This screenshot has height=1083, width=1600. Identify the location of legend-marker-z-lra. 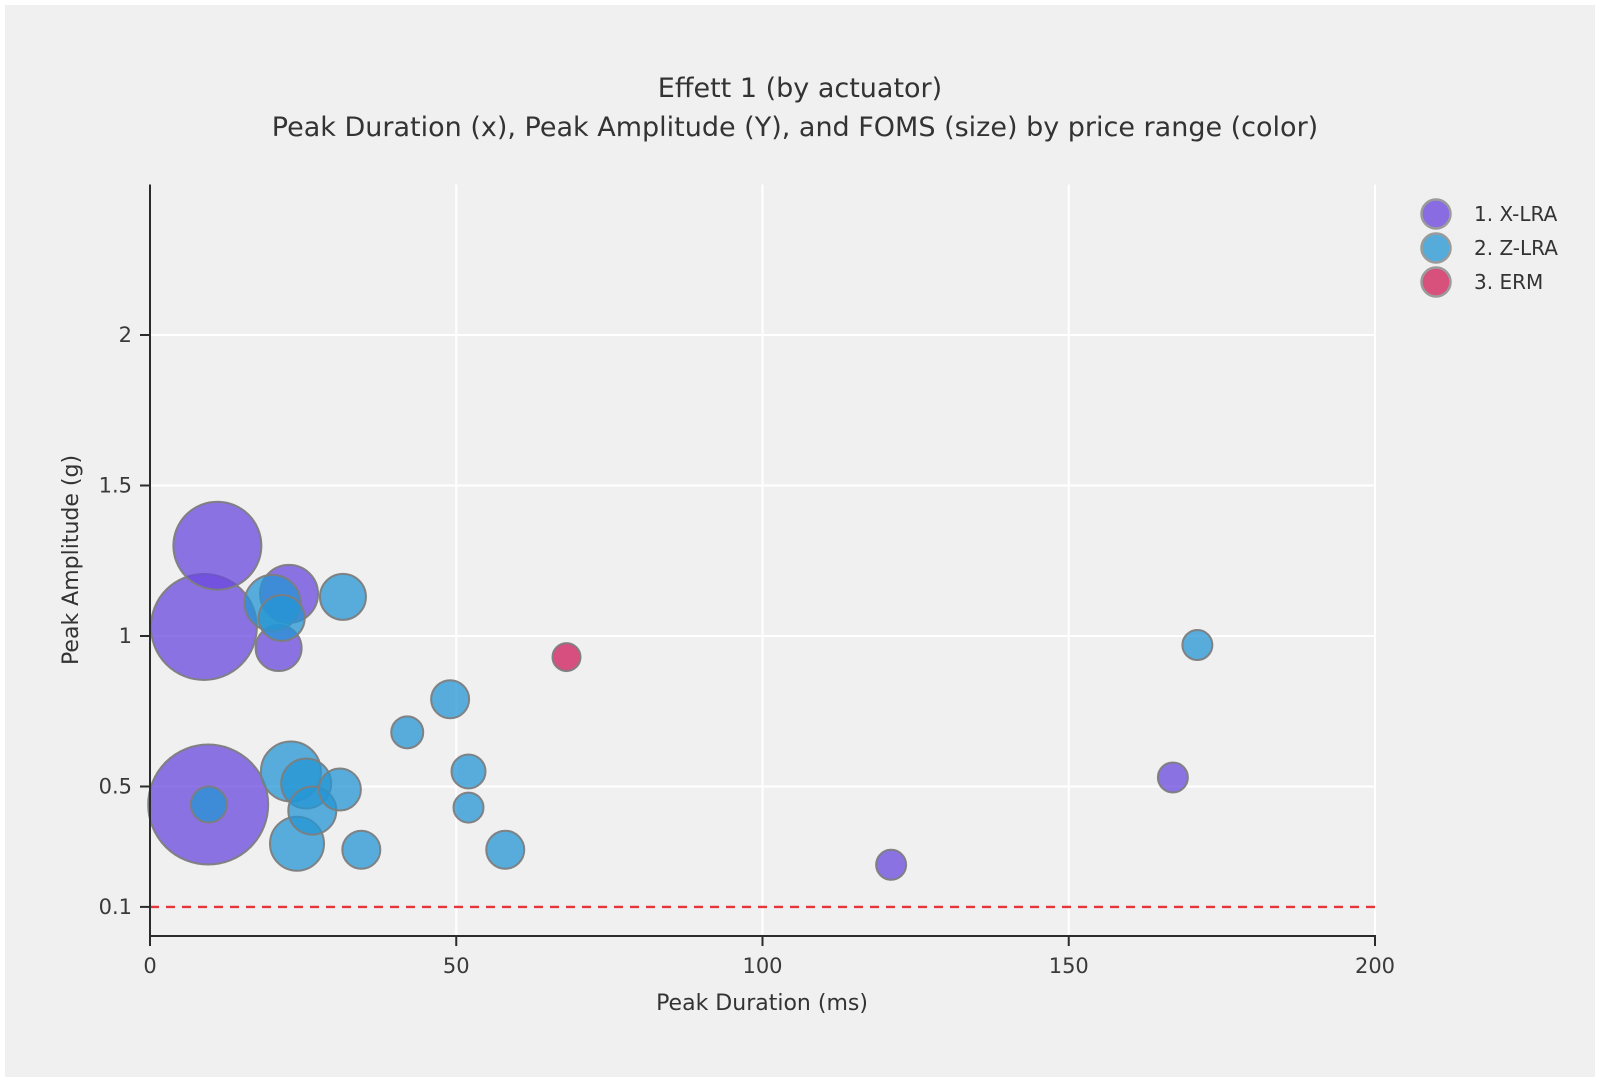
(1436, 248).